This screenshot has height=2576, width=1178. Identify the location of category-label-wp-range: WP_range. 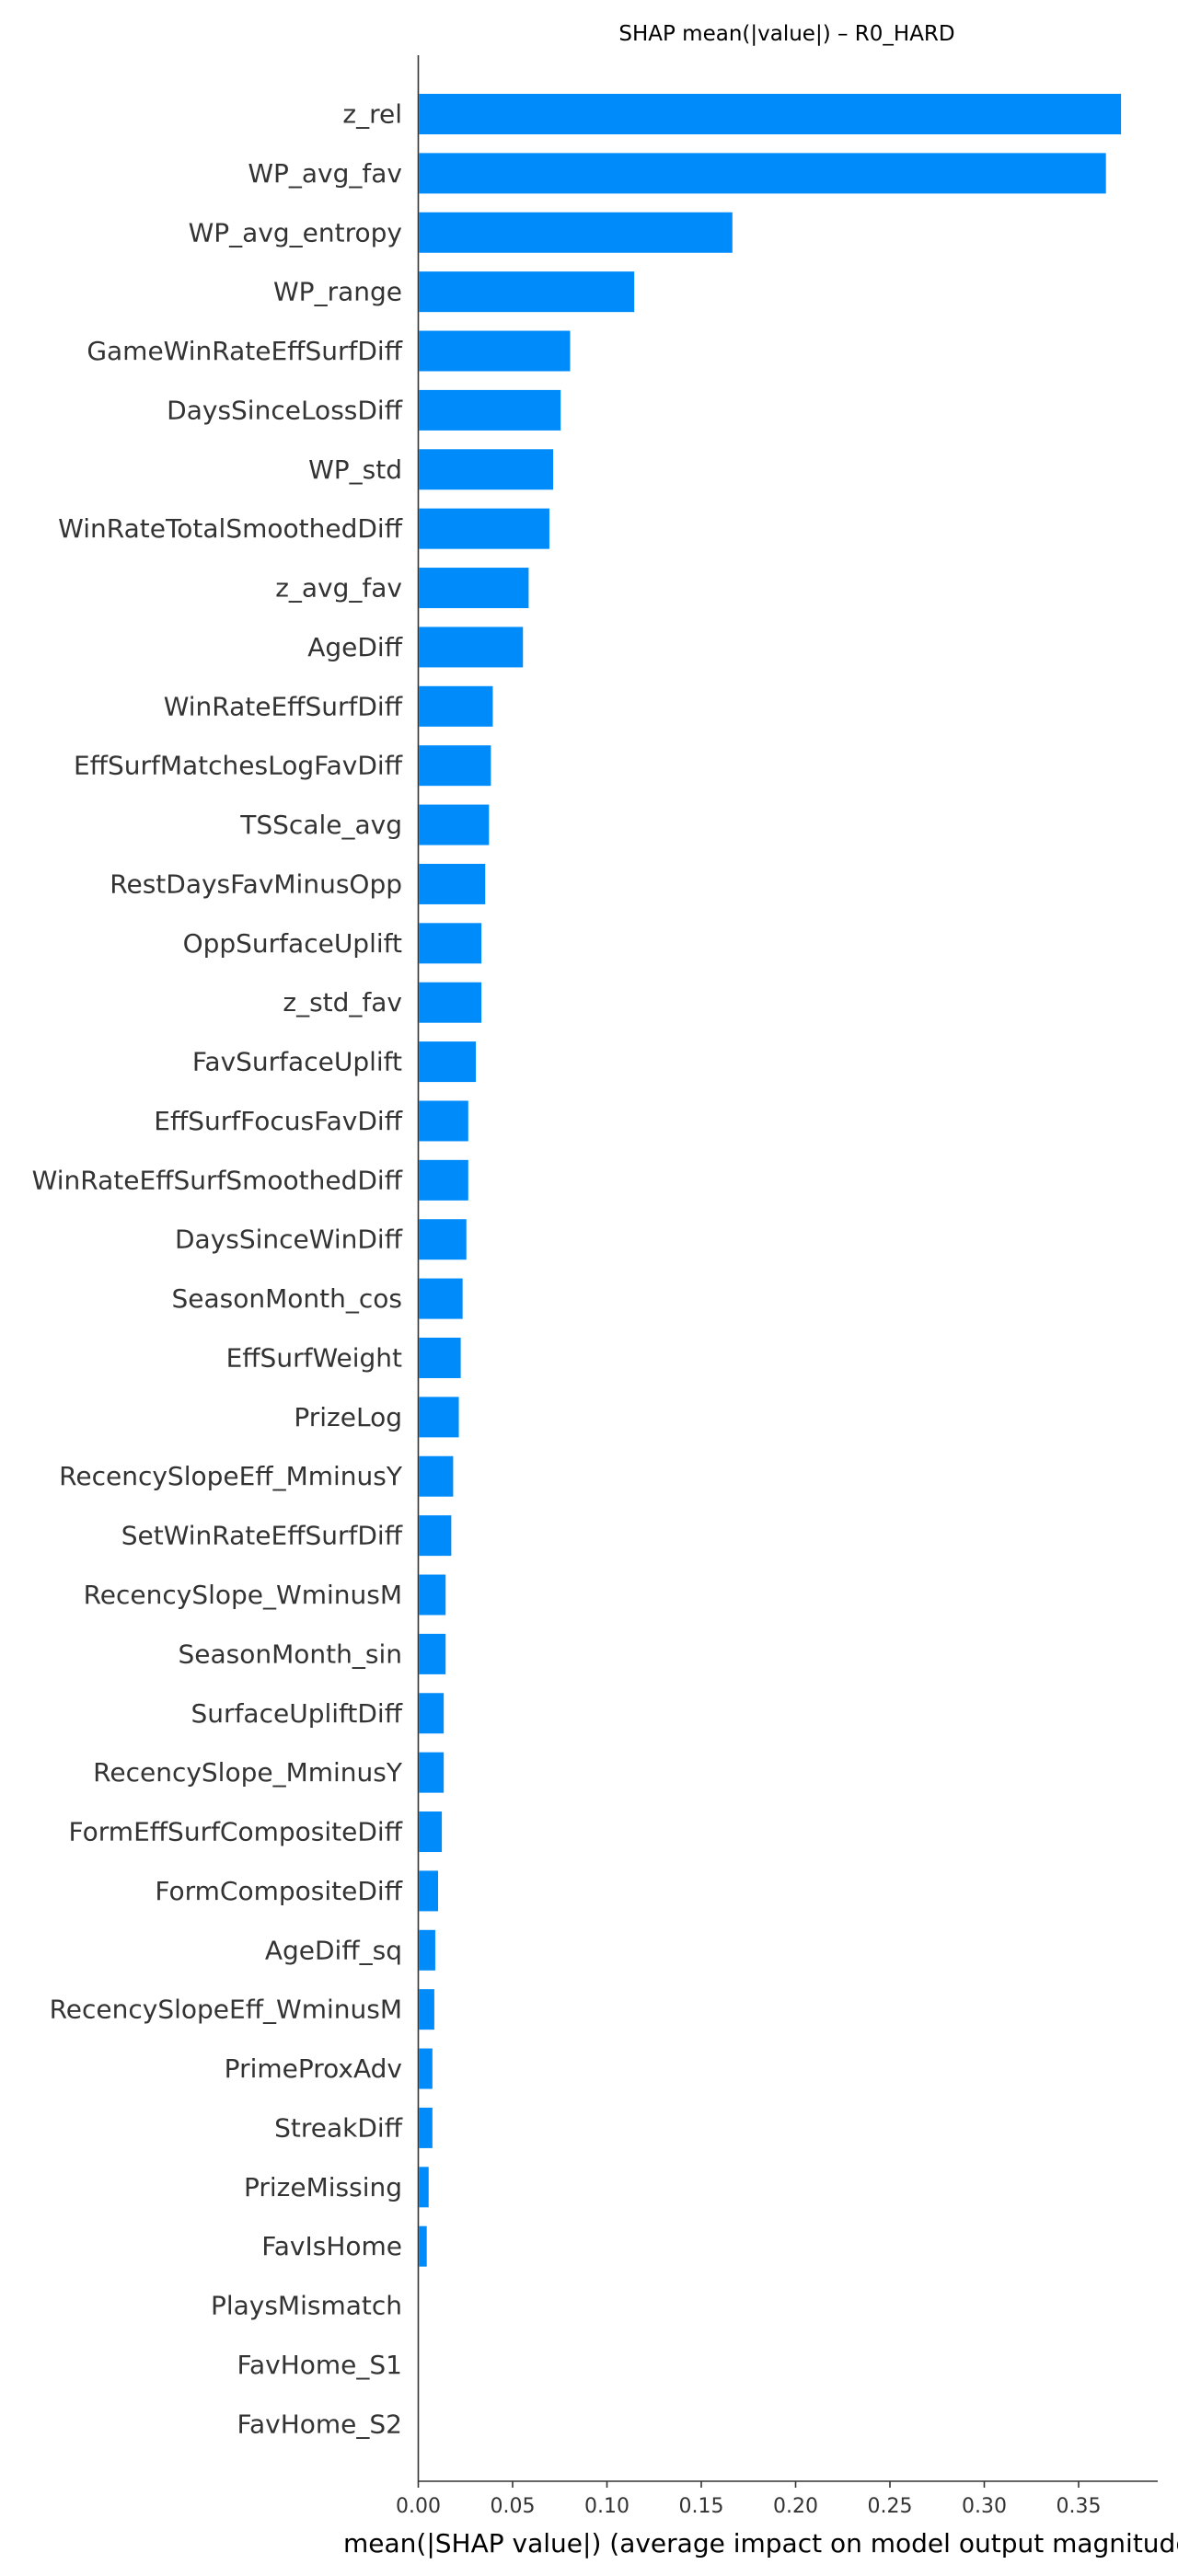
(337, 292).